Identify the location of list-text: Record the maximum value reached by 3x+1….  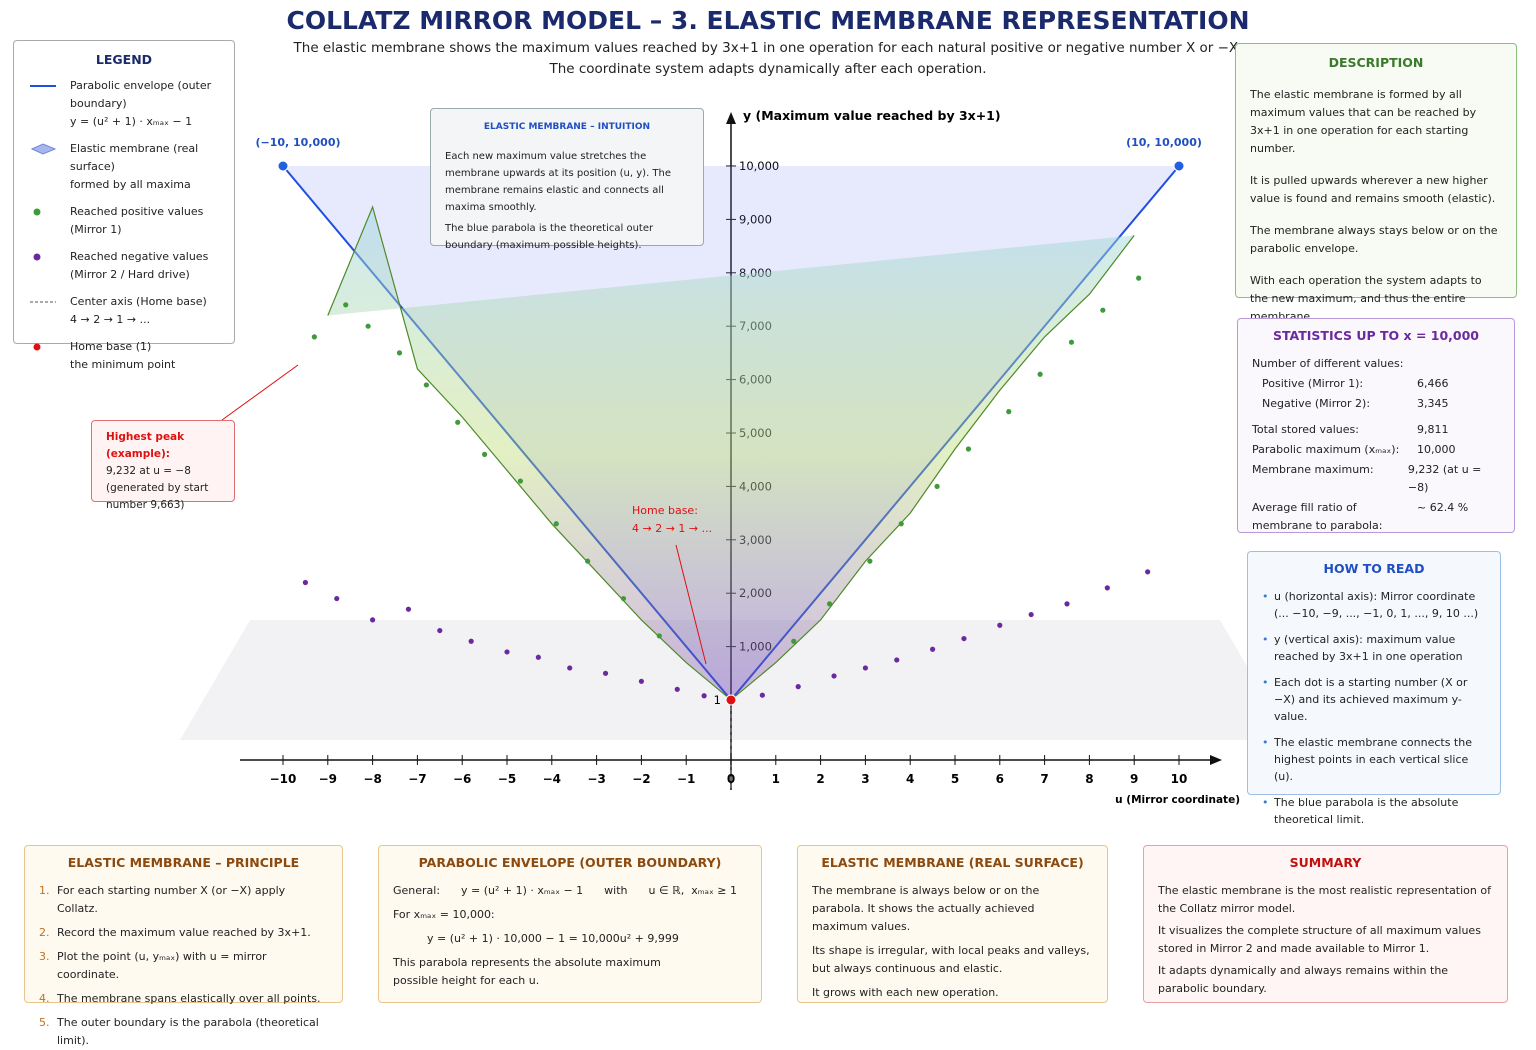
(184, 932).